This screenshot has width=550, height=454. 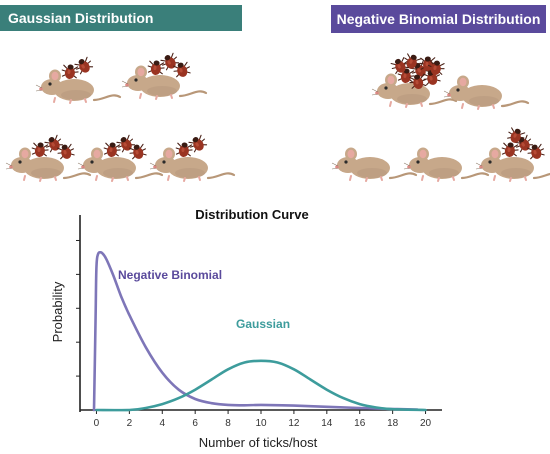 What do you see at coordinates (57, 311) in the screenshot?
I see `y-axis-label: Probability` at bounding box center [57, 311].